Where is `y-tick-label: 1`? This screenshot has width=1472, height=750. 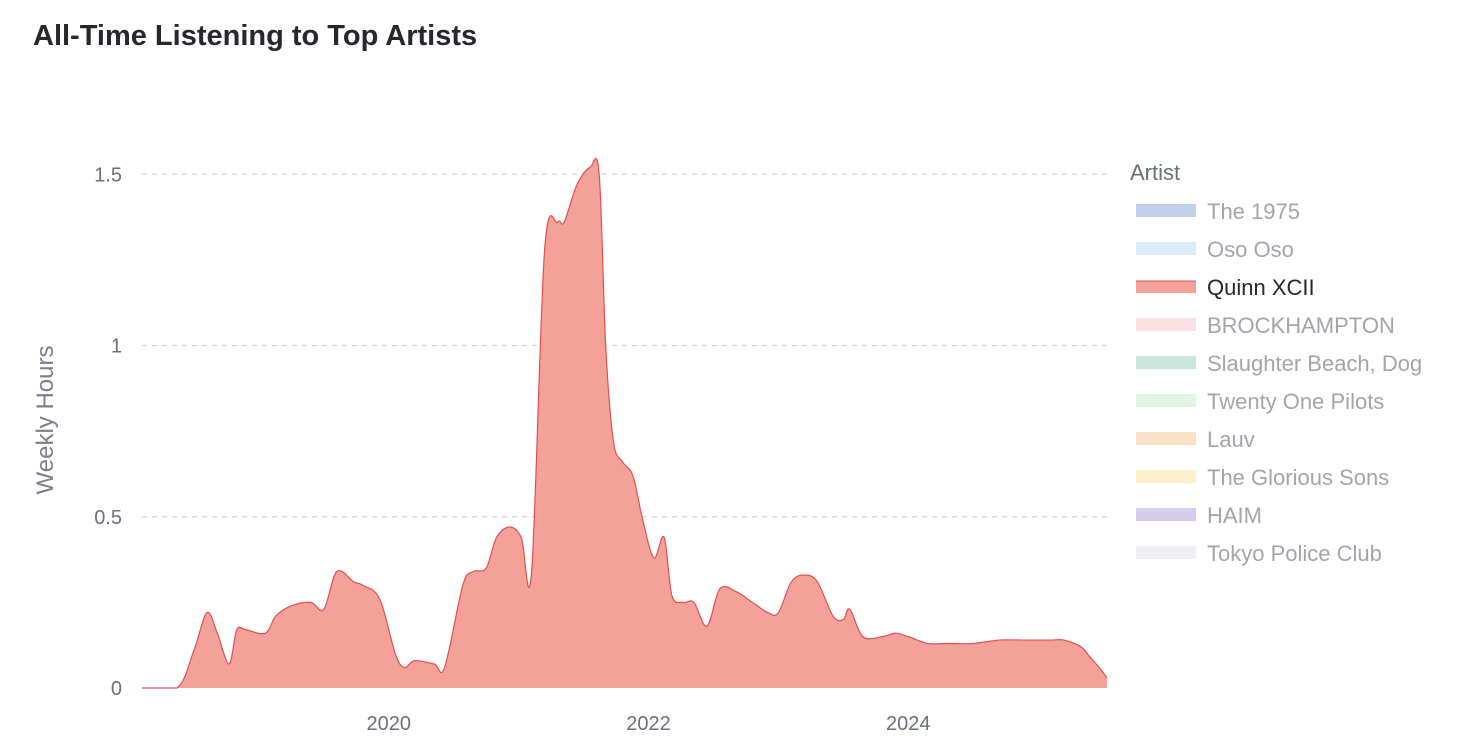
y-tick-label: 1 is located at coordinates (116, 347).